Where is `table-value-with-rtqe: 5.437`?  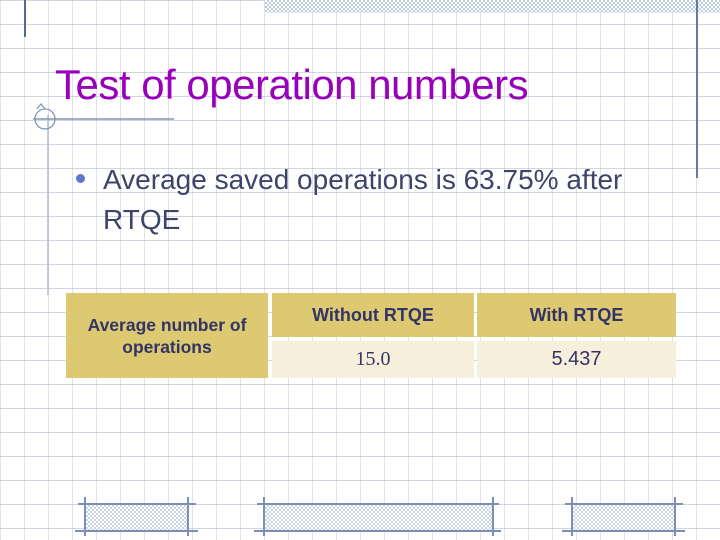 table-value-with-rtqe: 5.437 is located at coordinates (576, 359).